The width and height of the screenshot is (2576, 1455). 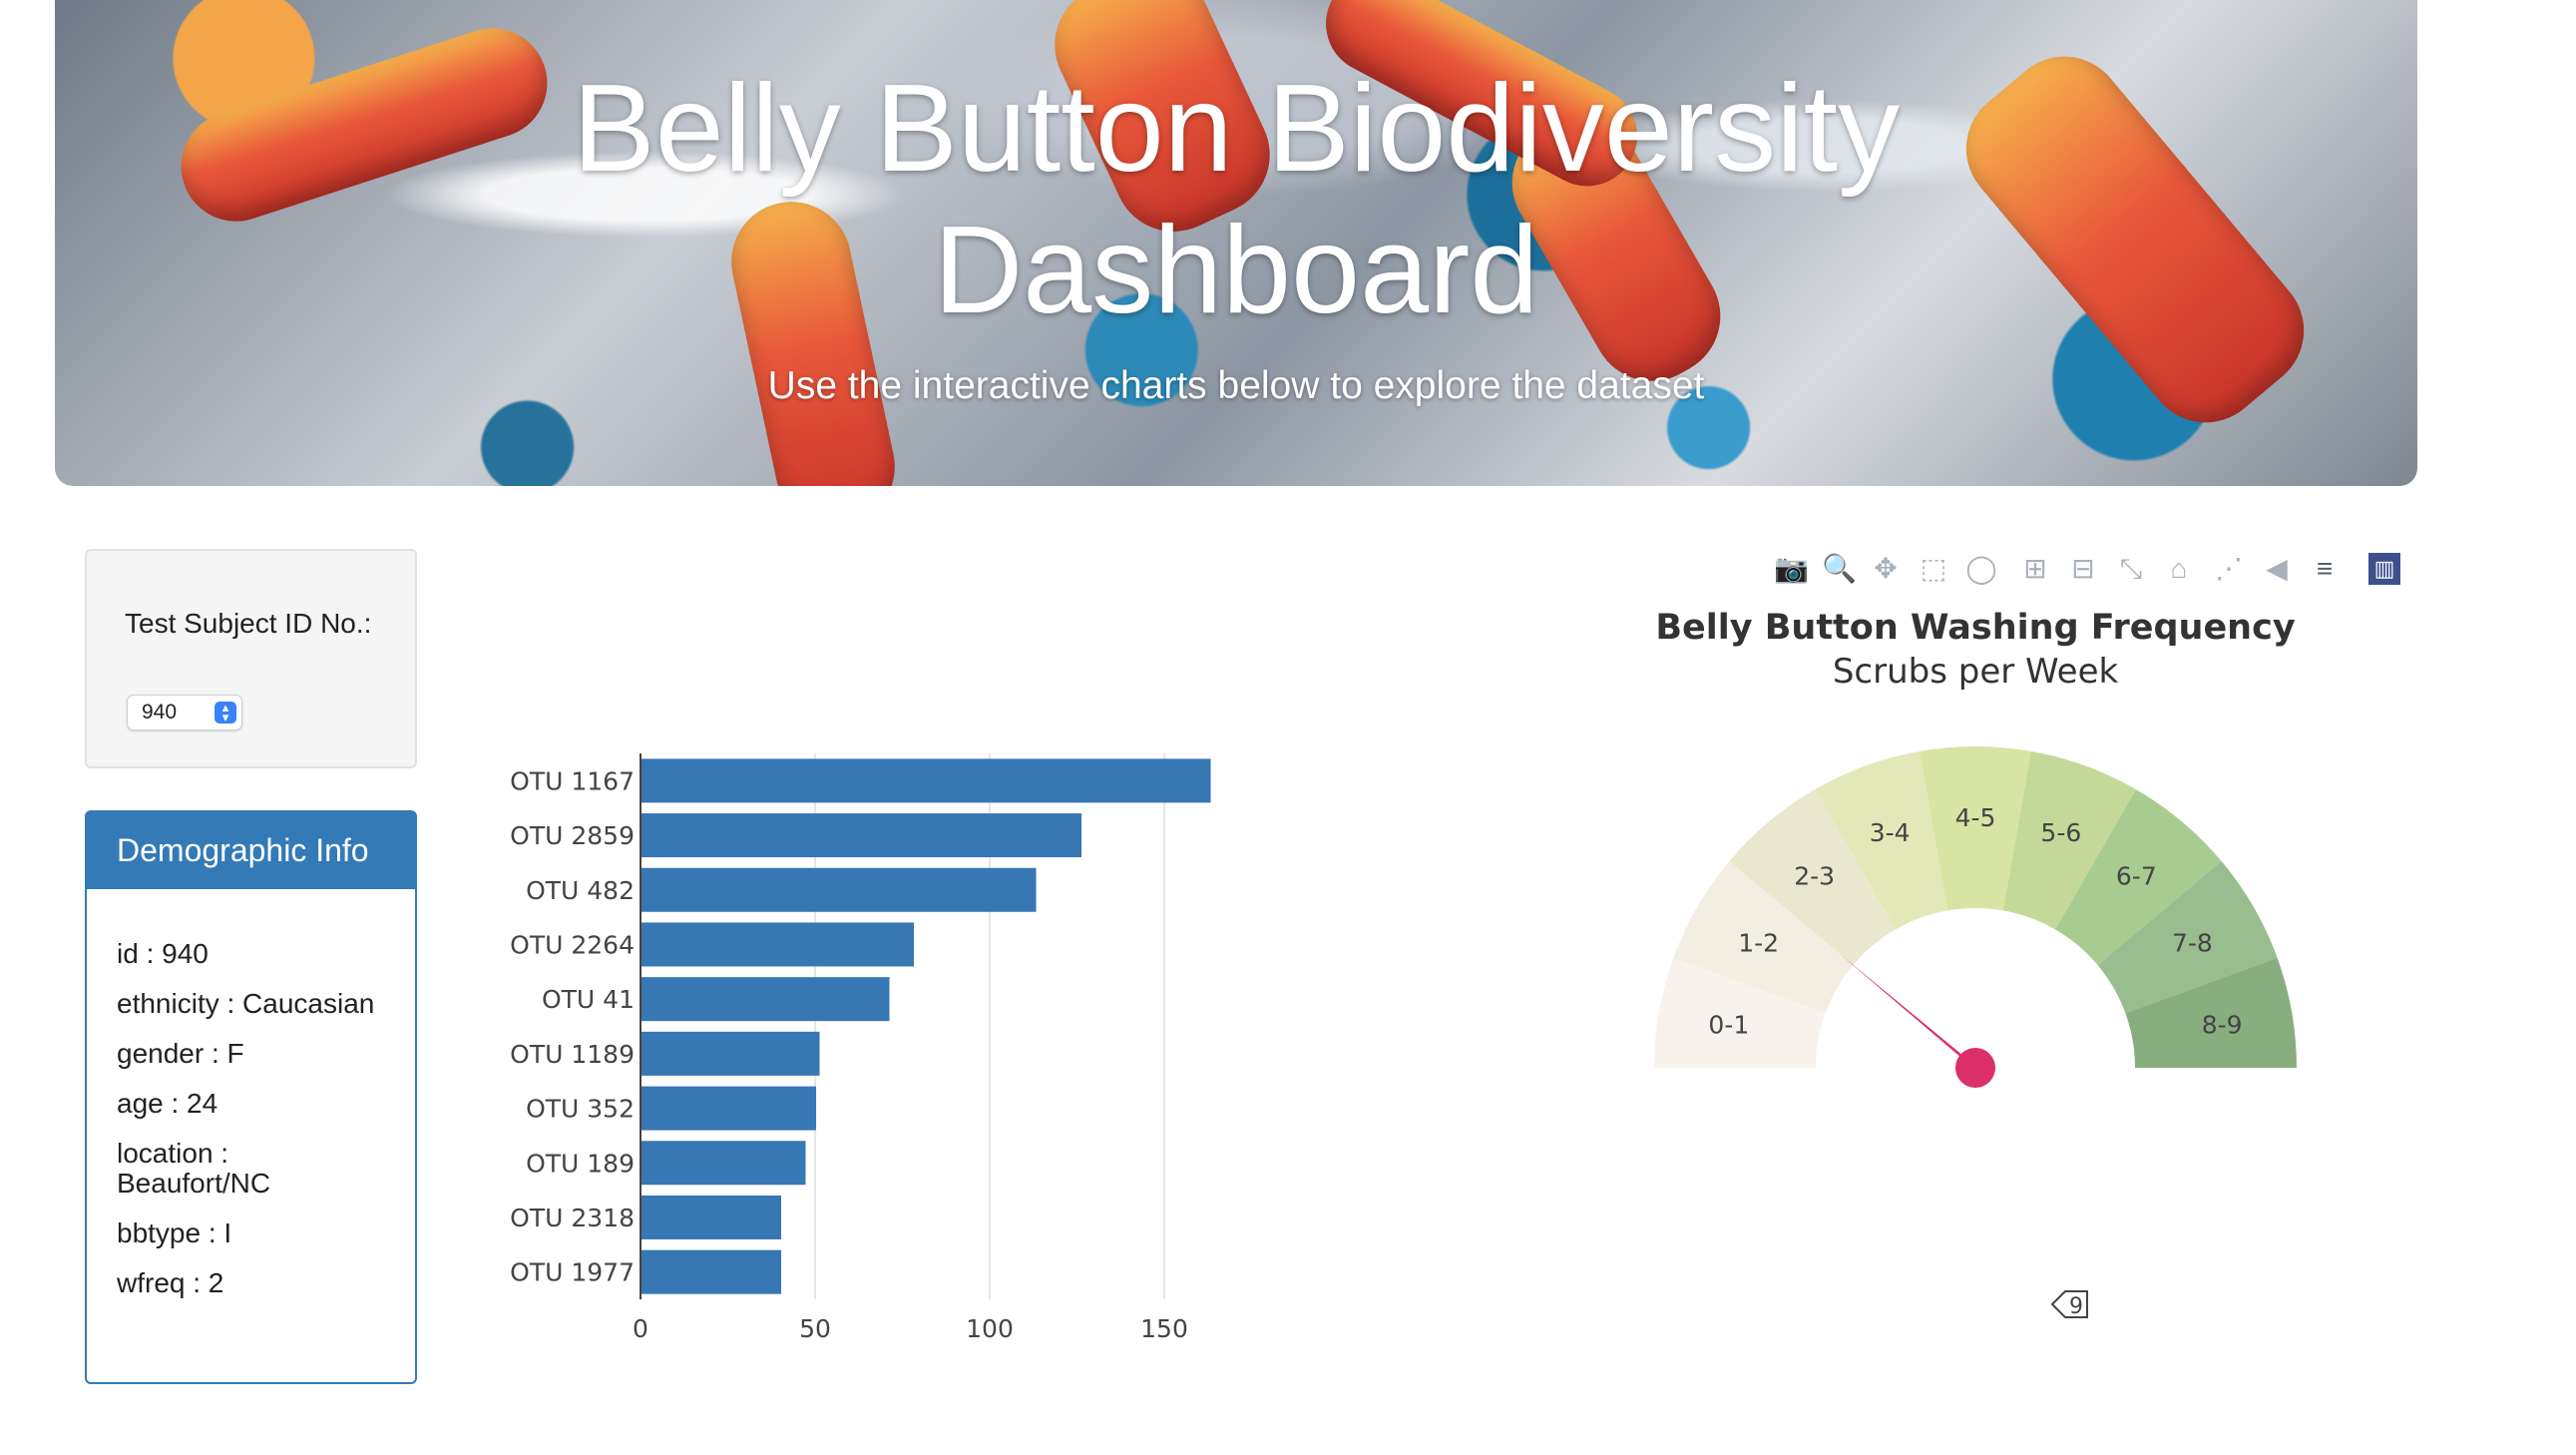 What do you see at coordinates (163, 953) in the screenshot?
I see `demographic-item: id : 940` at bounding box center [163, 953].